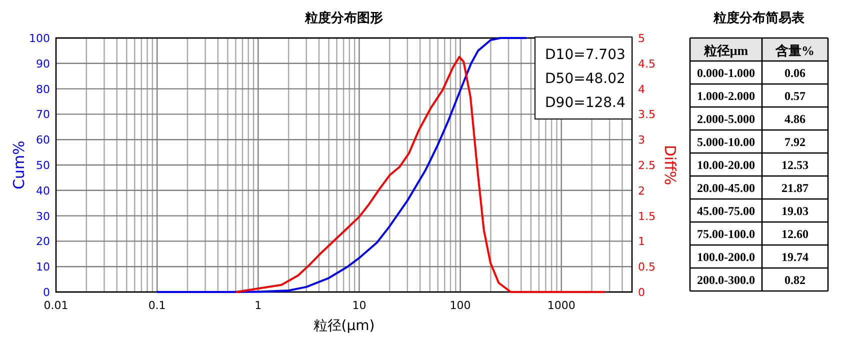 This screenshot has width=860, height=345. Describe the element at coordinates (43, 267) in the screenshot. I see `y-tick-label: 10` at that location.